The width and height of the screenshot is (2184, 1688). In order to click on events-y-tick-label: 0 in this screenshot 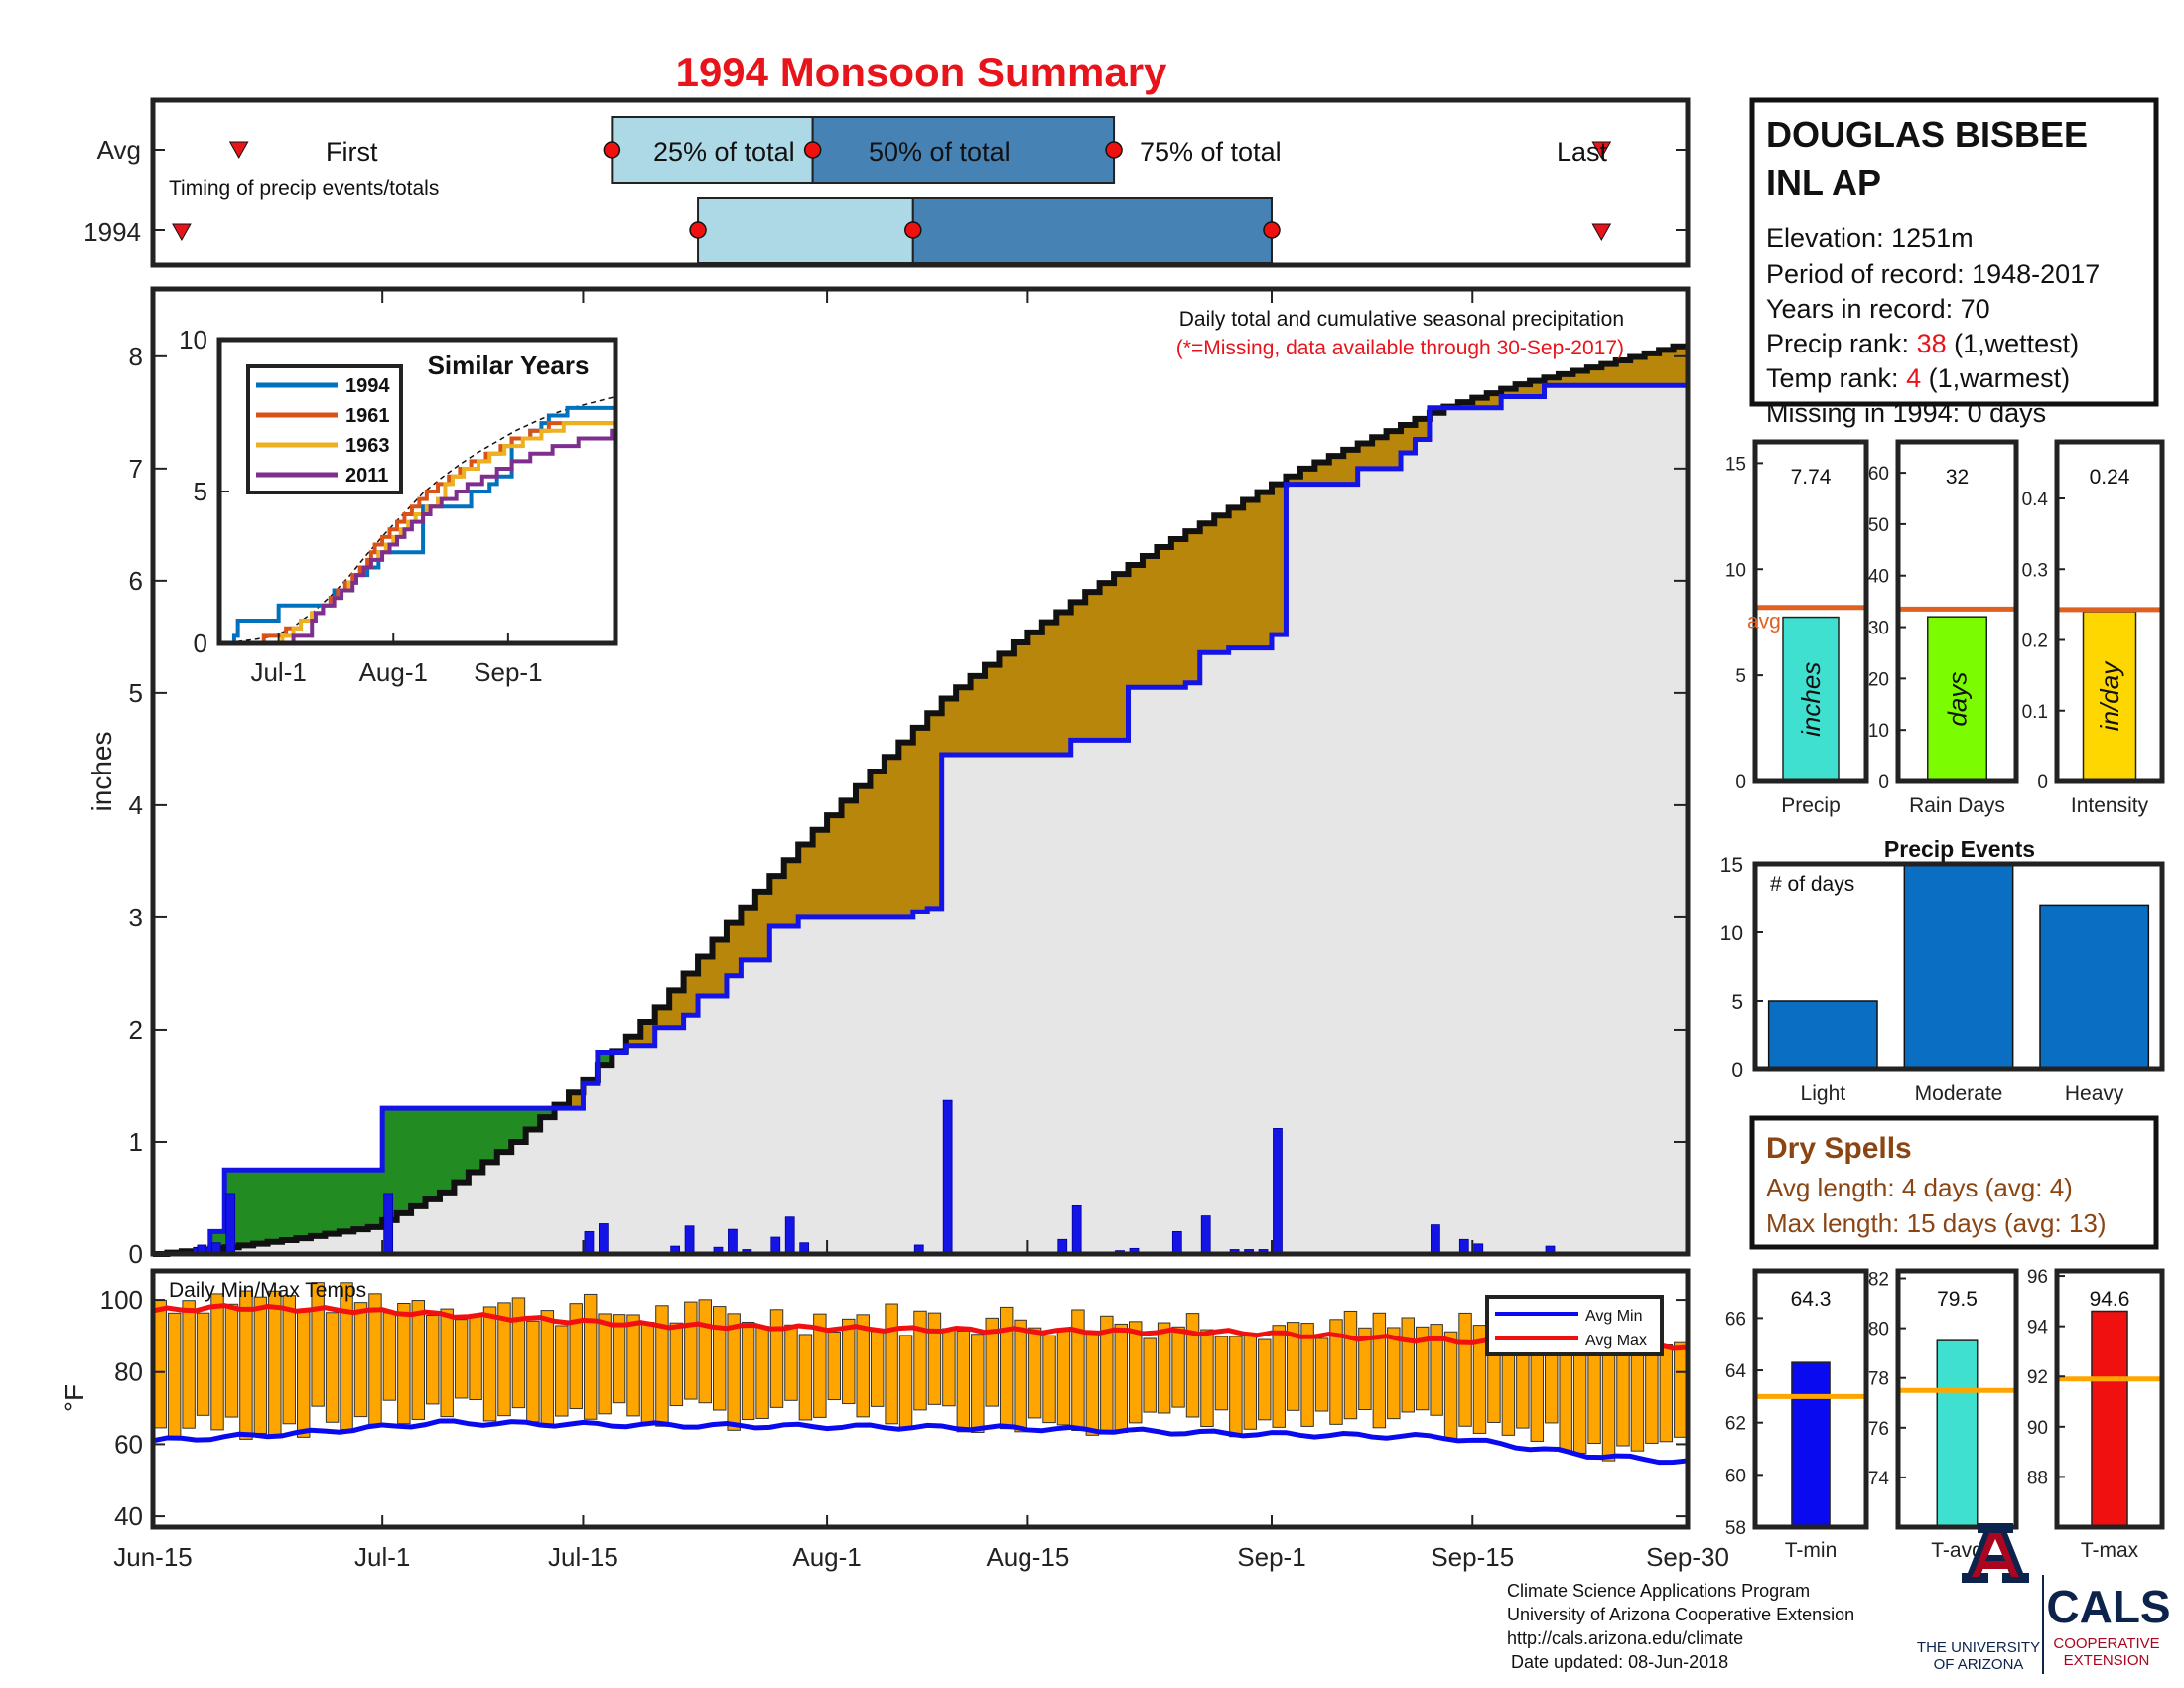, I will do `click(1737, 1070)`.